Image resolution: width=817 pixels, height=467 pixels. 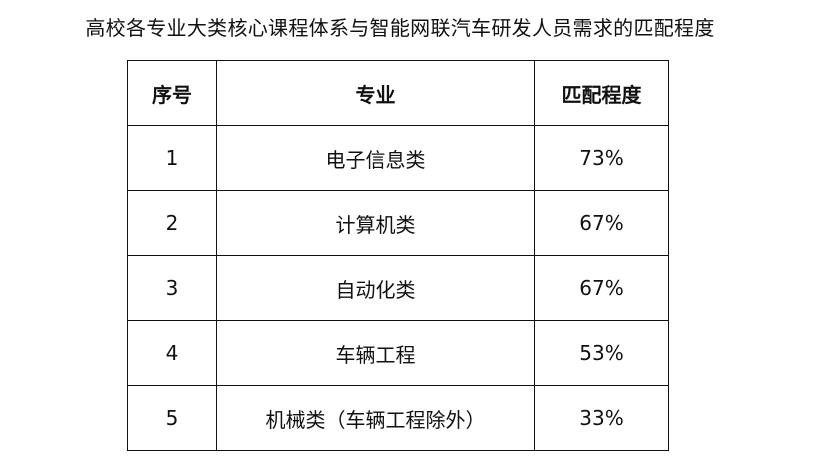 What do you see at coordinates (601, 93) in the screenshot?
I see `header-match: 匹配程度` at bounding box center [601, 93].